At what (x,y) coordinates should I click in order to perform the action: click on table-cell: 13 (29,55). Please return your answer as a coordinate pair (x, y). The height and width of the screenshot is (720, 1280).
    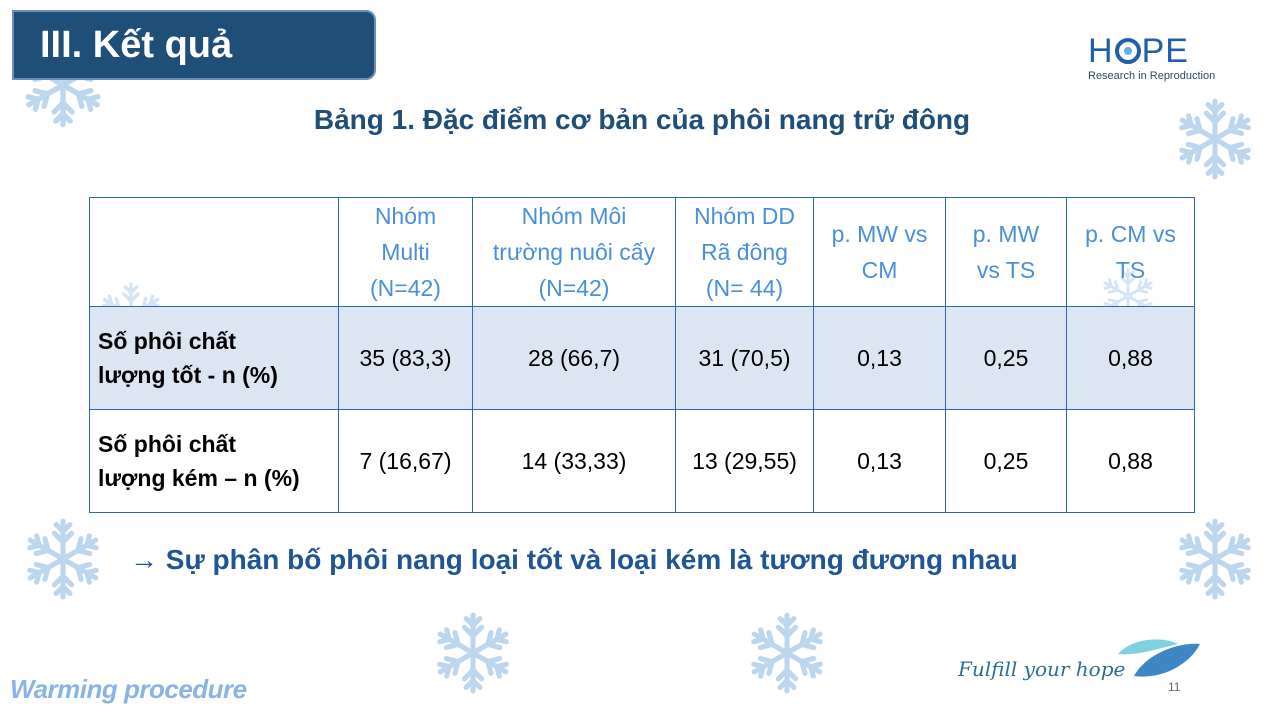
    Looking at the image, I should click on (744, 461).